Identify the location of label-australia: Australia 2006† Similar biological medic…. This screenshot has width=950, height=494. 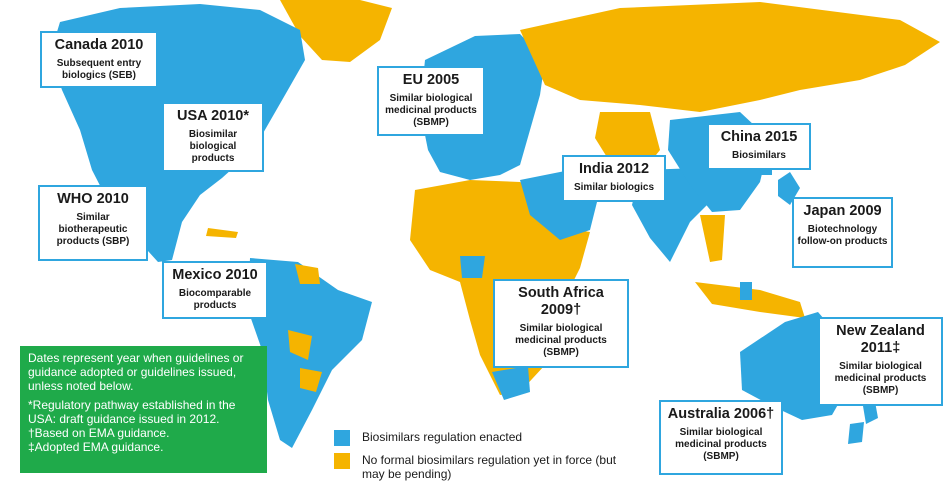
(721, 437).